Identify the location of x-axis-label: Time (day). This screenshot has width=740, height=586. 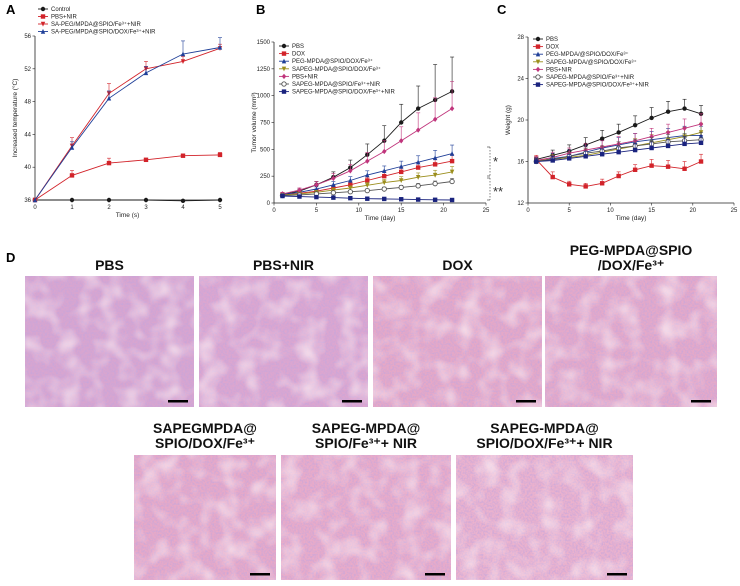
(380, 218).